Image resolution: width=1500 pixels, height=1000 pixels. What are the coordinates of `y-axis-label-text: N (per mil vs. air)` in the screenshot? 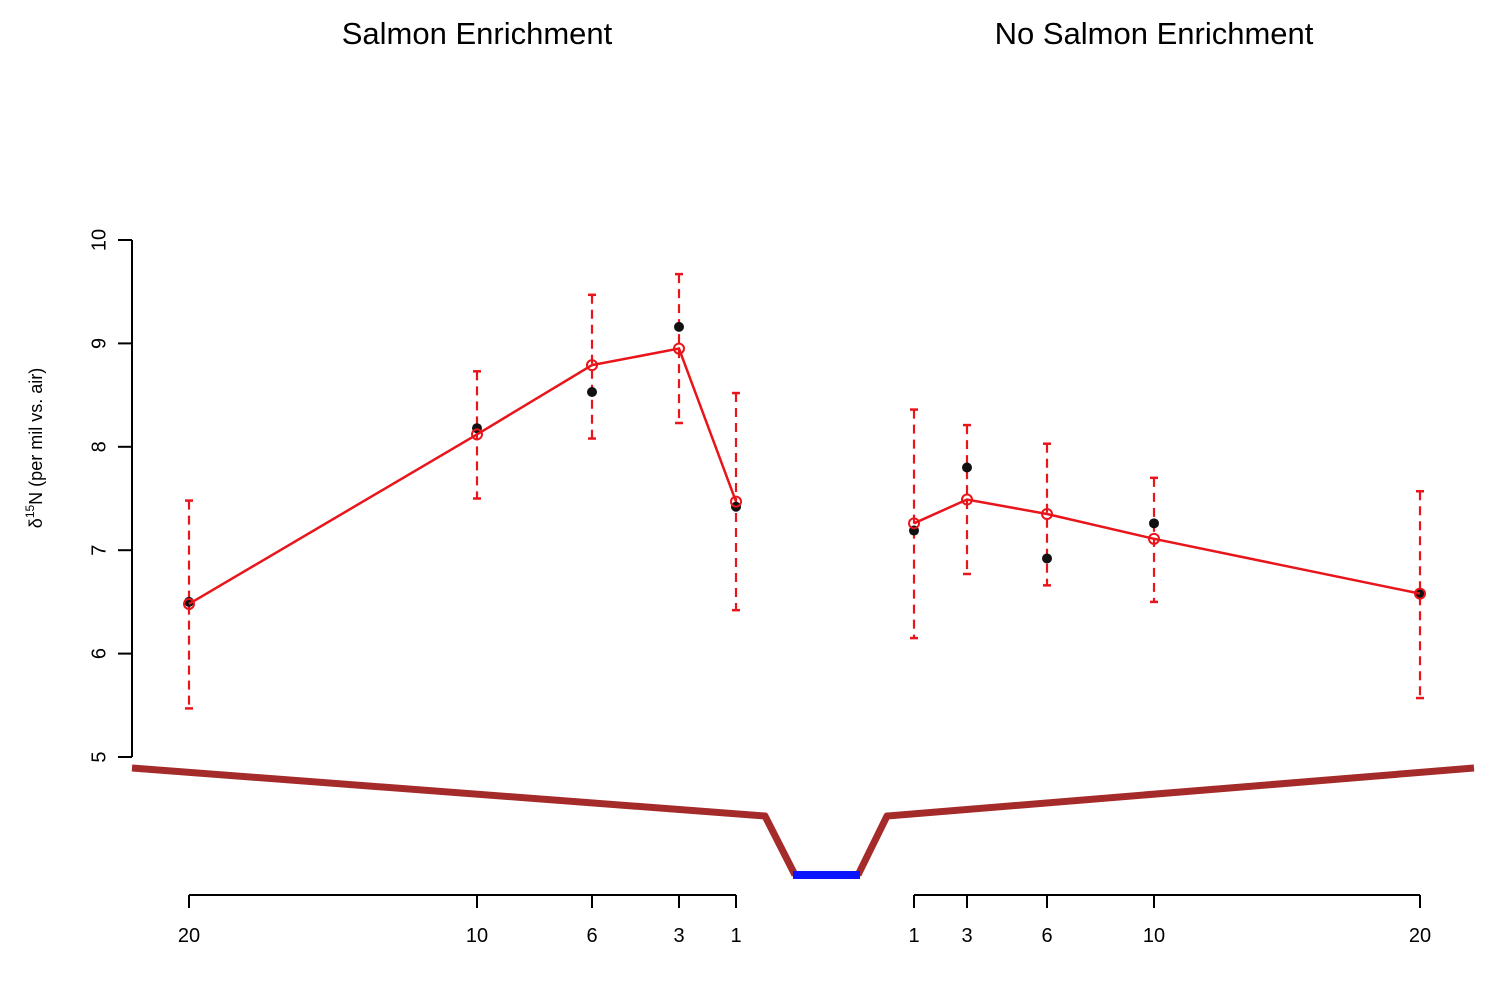 It's located at (36, 436).